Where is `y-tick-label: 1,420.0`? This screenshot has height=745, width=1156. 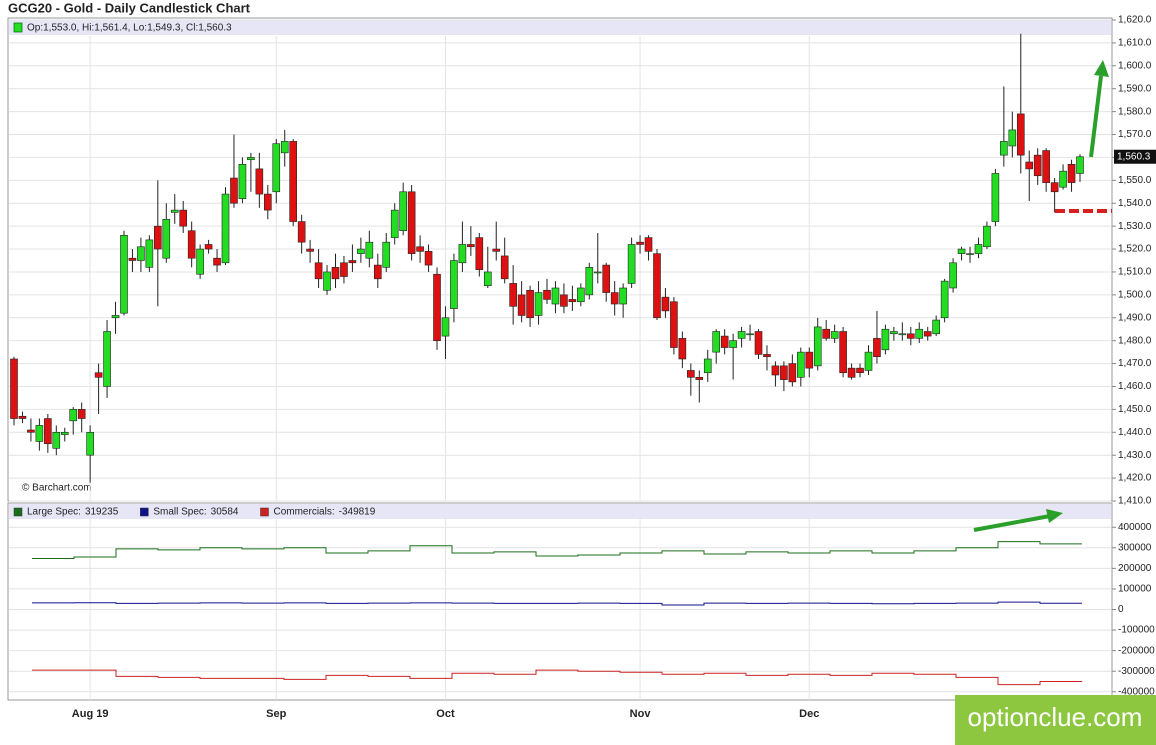
y-tick-label: 1,420.0 is located at coordinates (1135, 478).